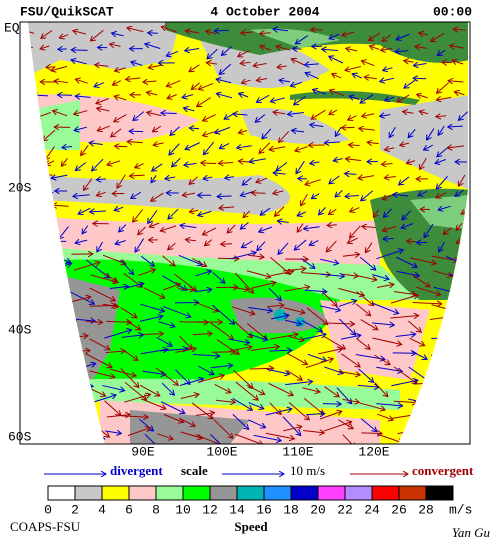 This screenshot has width=500, height=550. Describe the element at coordinates (373, 451) in the screenshot. I see `lon-label: 120E` at that location.